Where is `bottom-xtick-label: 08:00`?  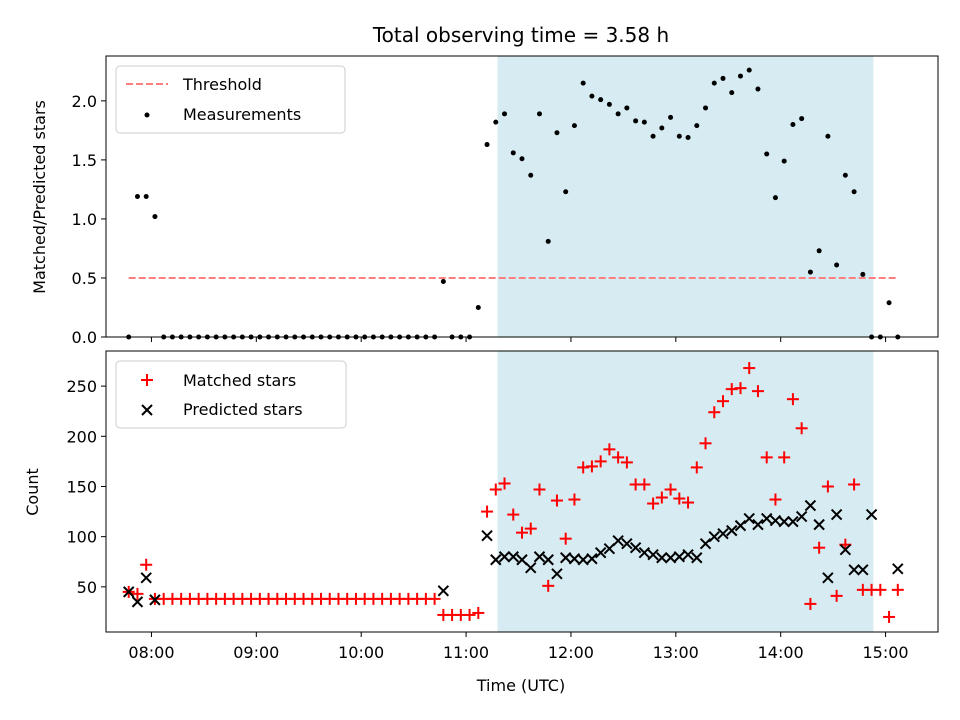
bottom-xtick-label: 08:00 is located at coordinates (151, 652).